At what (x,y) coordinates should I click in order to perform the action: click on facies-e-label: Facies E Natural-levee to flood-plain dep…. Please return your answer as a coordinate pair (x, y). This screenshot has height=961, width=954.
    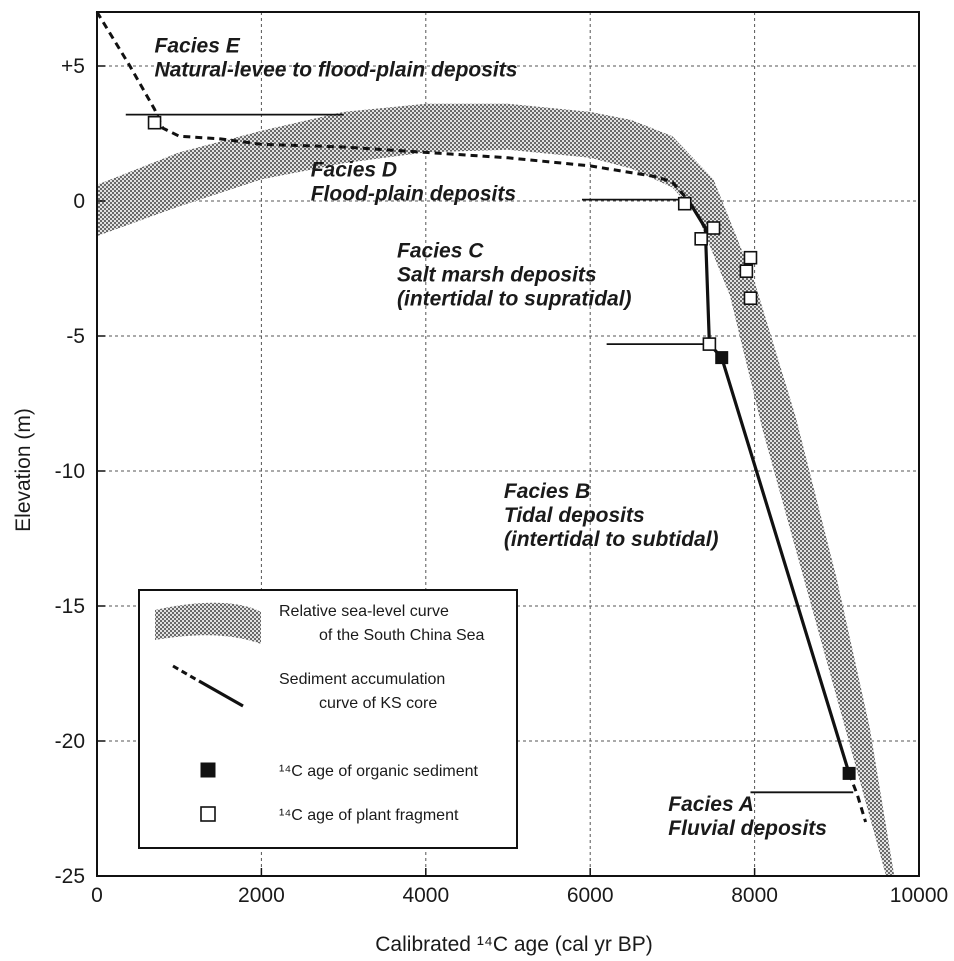
    Looking at the image, I should click on (336, 58).